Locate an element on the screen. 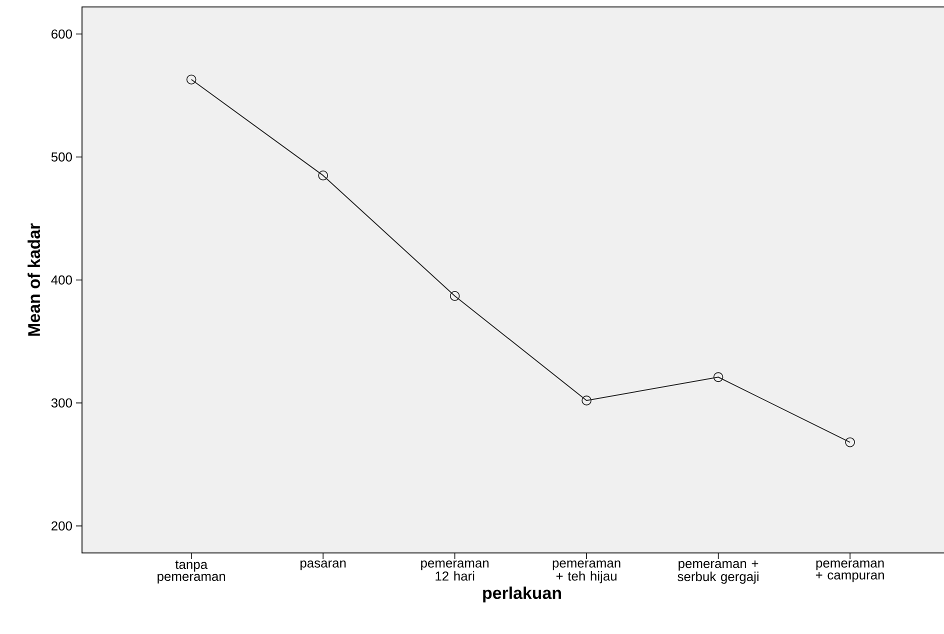 The width and height of the screenshot is (944, 634). y-tick-label: 600 is located at coordinates (62, 34).